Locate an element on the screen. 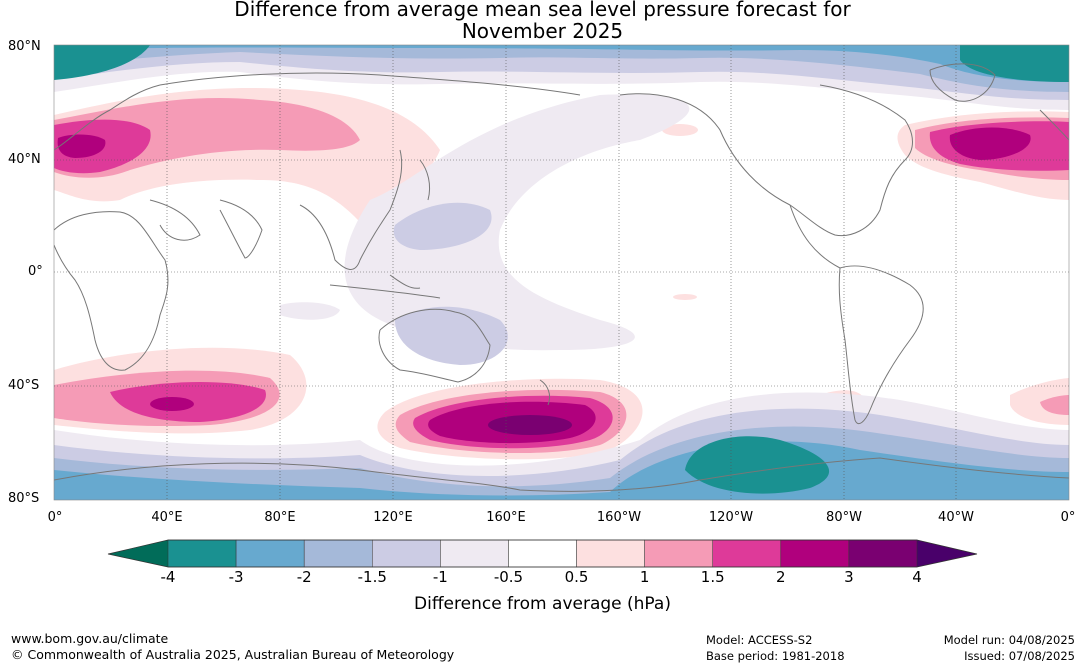 The image size is (1085, 667). lon-label-80e: 80°E is located at coordinates (280, 517).